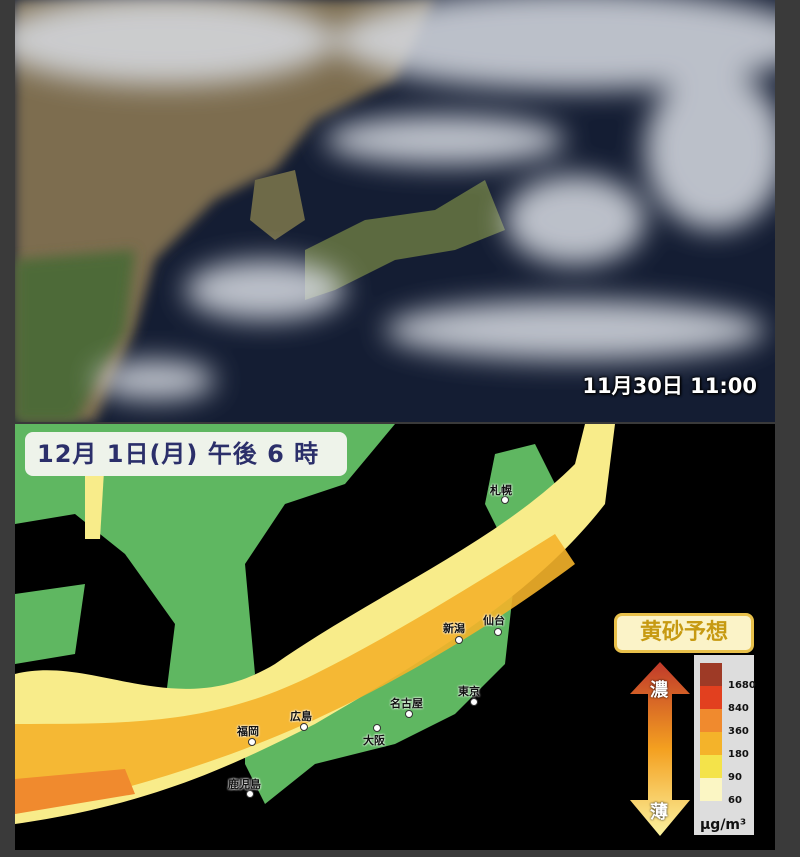  What do you see at coordinates (494, 620) in the screenshot?
I see `city-sendai: 仙台` at bounding box center [494, 620].